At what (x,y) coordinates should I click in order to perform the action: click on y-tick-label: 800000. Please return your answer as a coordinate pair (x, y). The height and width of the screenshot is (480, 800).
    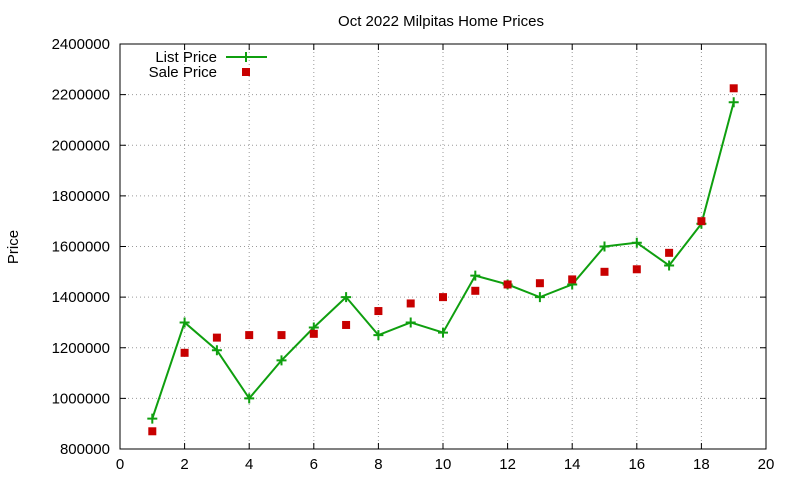
    Looking at the image, I should click on (85, 449).